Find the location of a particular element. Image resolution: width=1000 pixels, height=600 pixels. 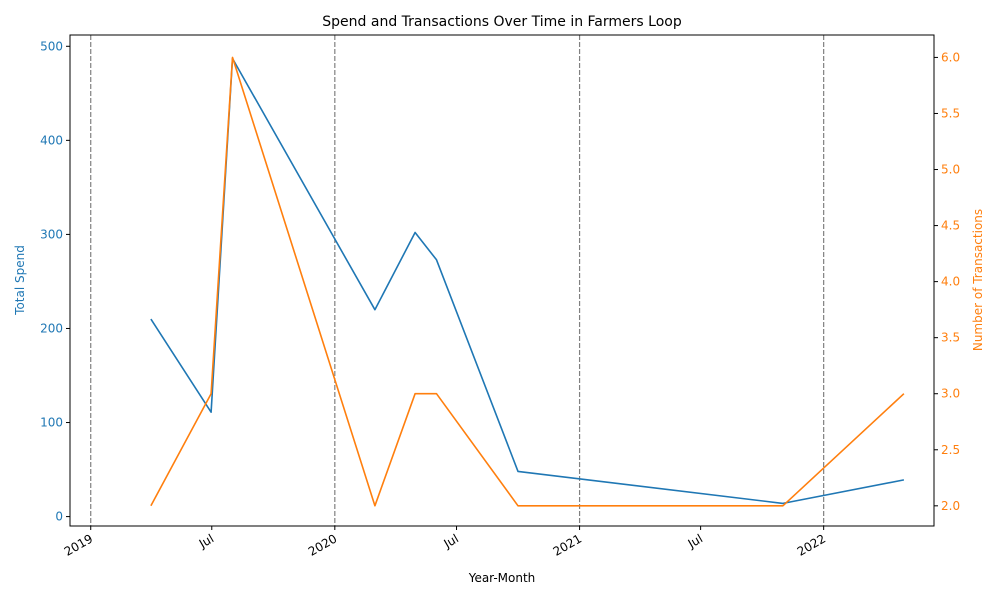

left-tick-label: 300 is located at coordinates (51, 234).